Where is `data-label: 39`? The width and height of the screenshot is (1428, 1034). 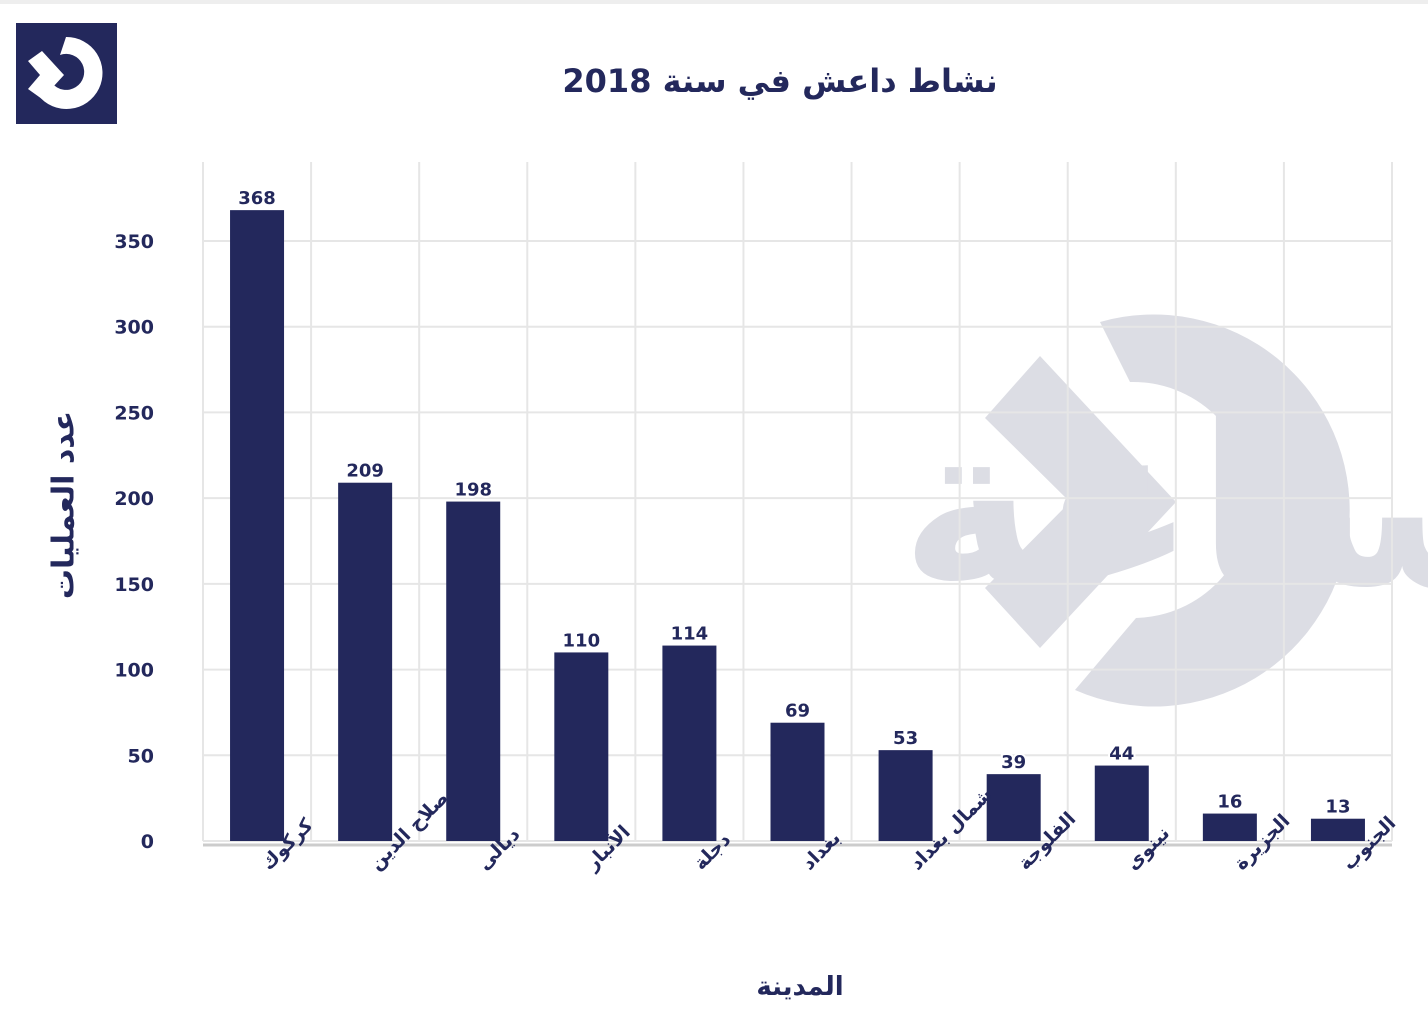 data-label: 39 is located at coordinates (1013, 762).